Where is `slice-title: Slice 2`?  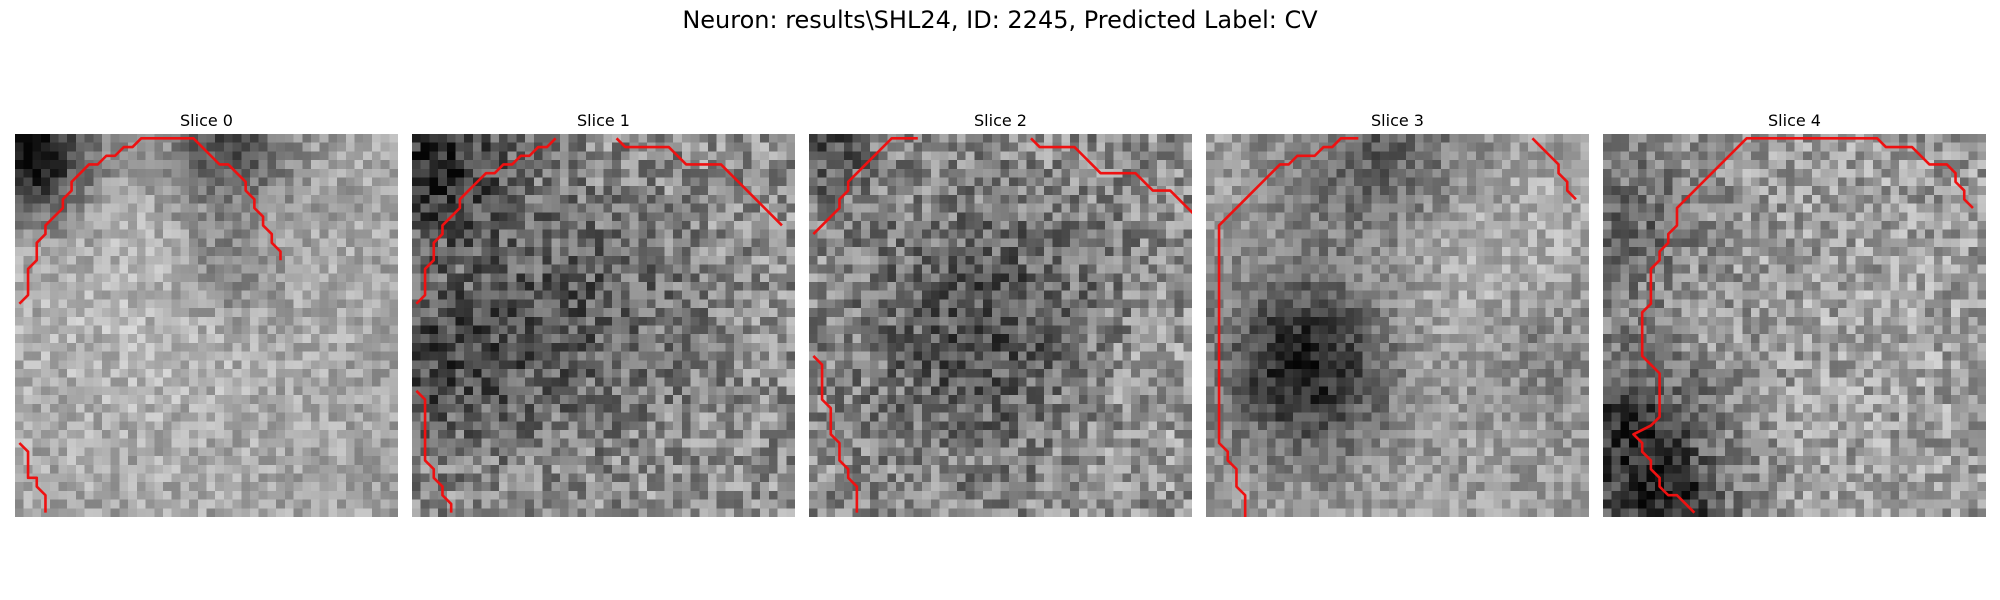 slice-title: Slice 2 is located at coordinates (1000, 120).